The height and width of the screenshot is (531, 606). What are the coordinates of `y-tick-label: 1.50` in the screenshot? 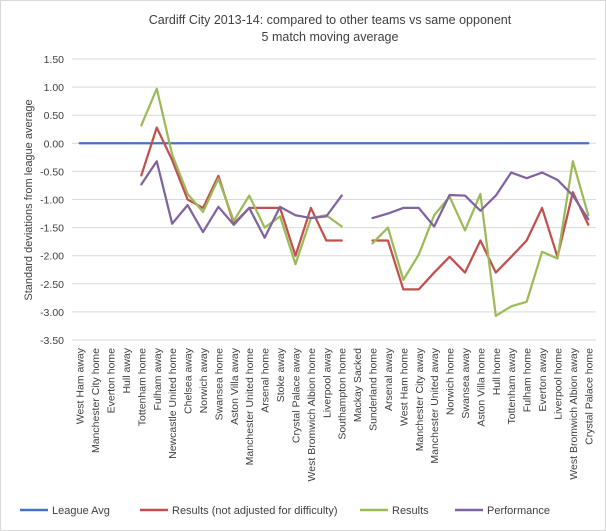 It's located at (54, 60).